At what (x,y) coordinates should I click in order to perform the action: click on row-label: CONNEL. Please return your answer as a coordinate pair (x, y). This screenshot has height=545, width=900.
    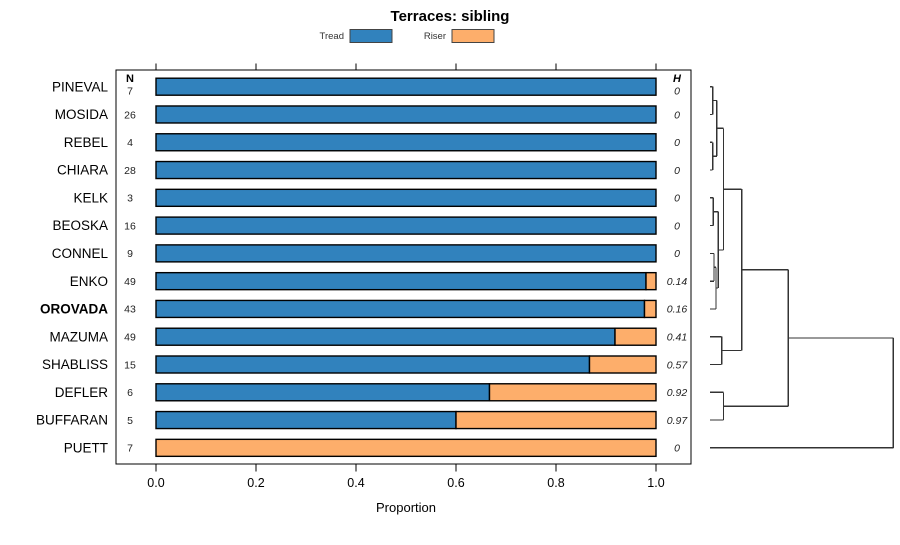
    Looking at the image, I should click on (80, 253).